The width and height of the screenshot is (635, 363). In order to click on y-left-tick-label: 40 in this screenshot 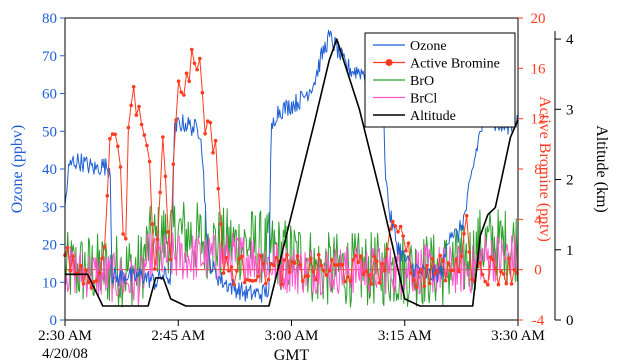, I will do `click(49, 170)`.